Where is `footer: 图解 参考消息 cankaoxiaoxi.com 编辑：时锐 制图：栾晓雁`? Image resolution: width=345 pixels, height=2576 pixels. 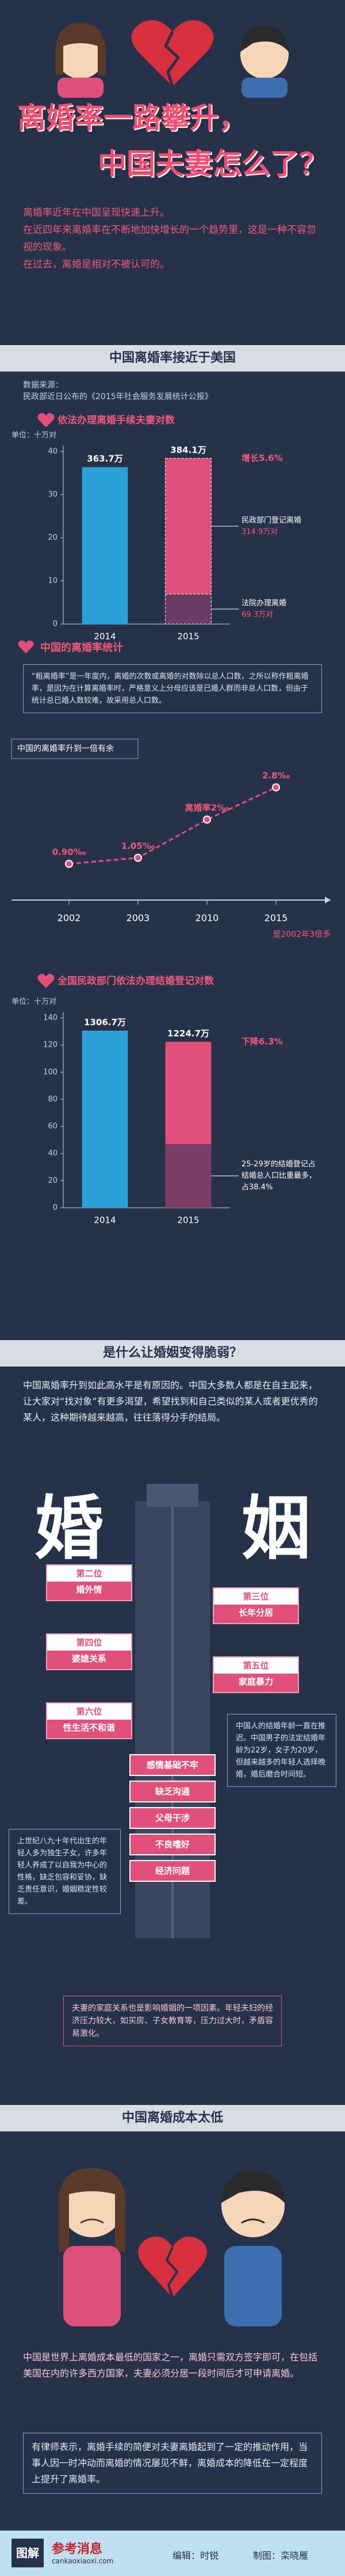
footer: 图解 参考消息 cankaoxiaoxi.com 编辑：时锐 制图：栾晓雁 is located at coordinates (172, 2553).